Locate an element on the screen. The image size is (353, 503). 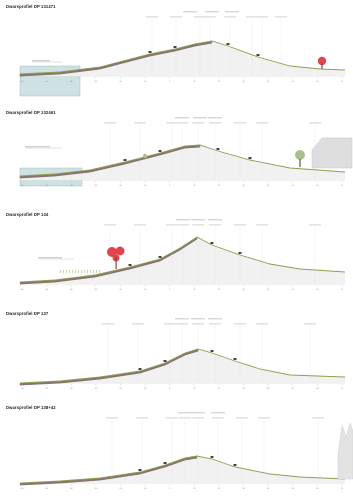
axis-tick-label: 30 is located at coordinates (243, 82).